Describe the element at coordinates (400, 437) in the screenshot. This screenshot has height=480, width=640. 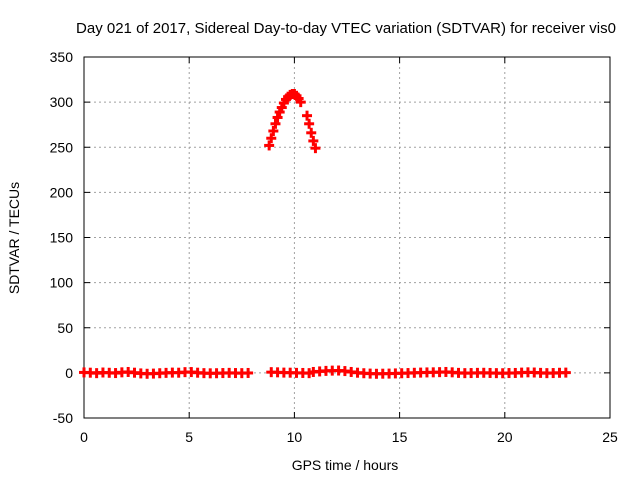
I see `x-tick-label: 15` at that location.